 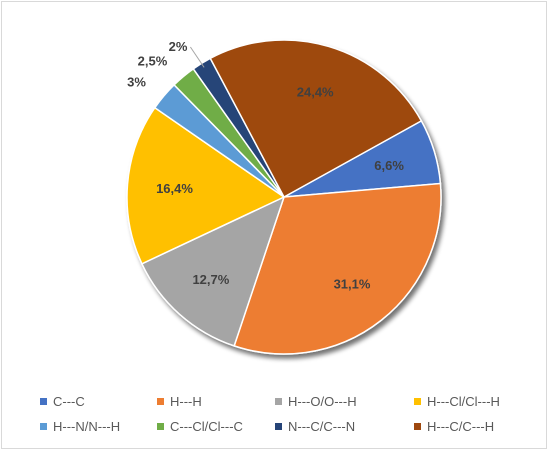 What do you see at coordinates (315, 92) in the screenshot?
I see `slice-label-h-c-c-h: 24,4%` at bounding box center [315, 92].